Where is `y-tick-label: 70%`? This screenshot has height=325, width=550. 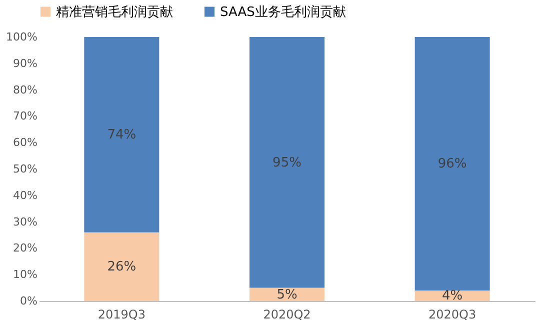 y-tick-label: 70% is located at coordinates (25, 116).